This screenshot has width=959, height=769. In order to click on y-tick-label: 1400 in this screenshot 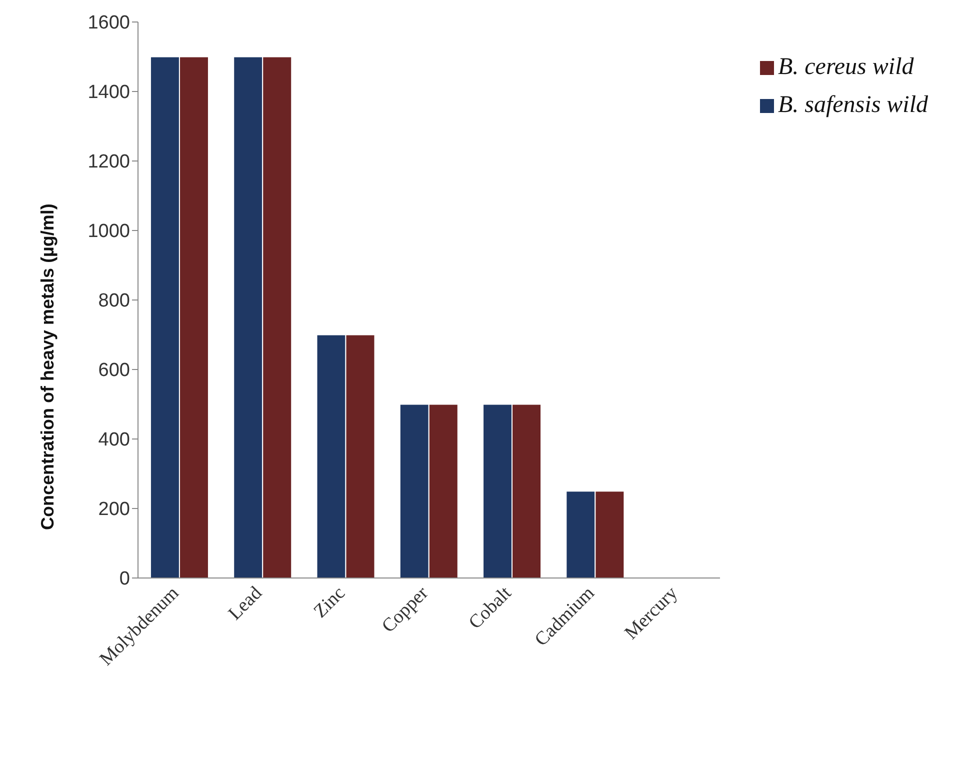, I will do `click(109, 93)`.